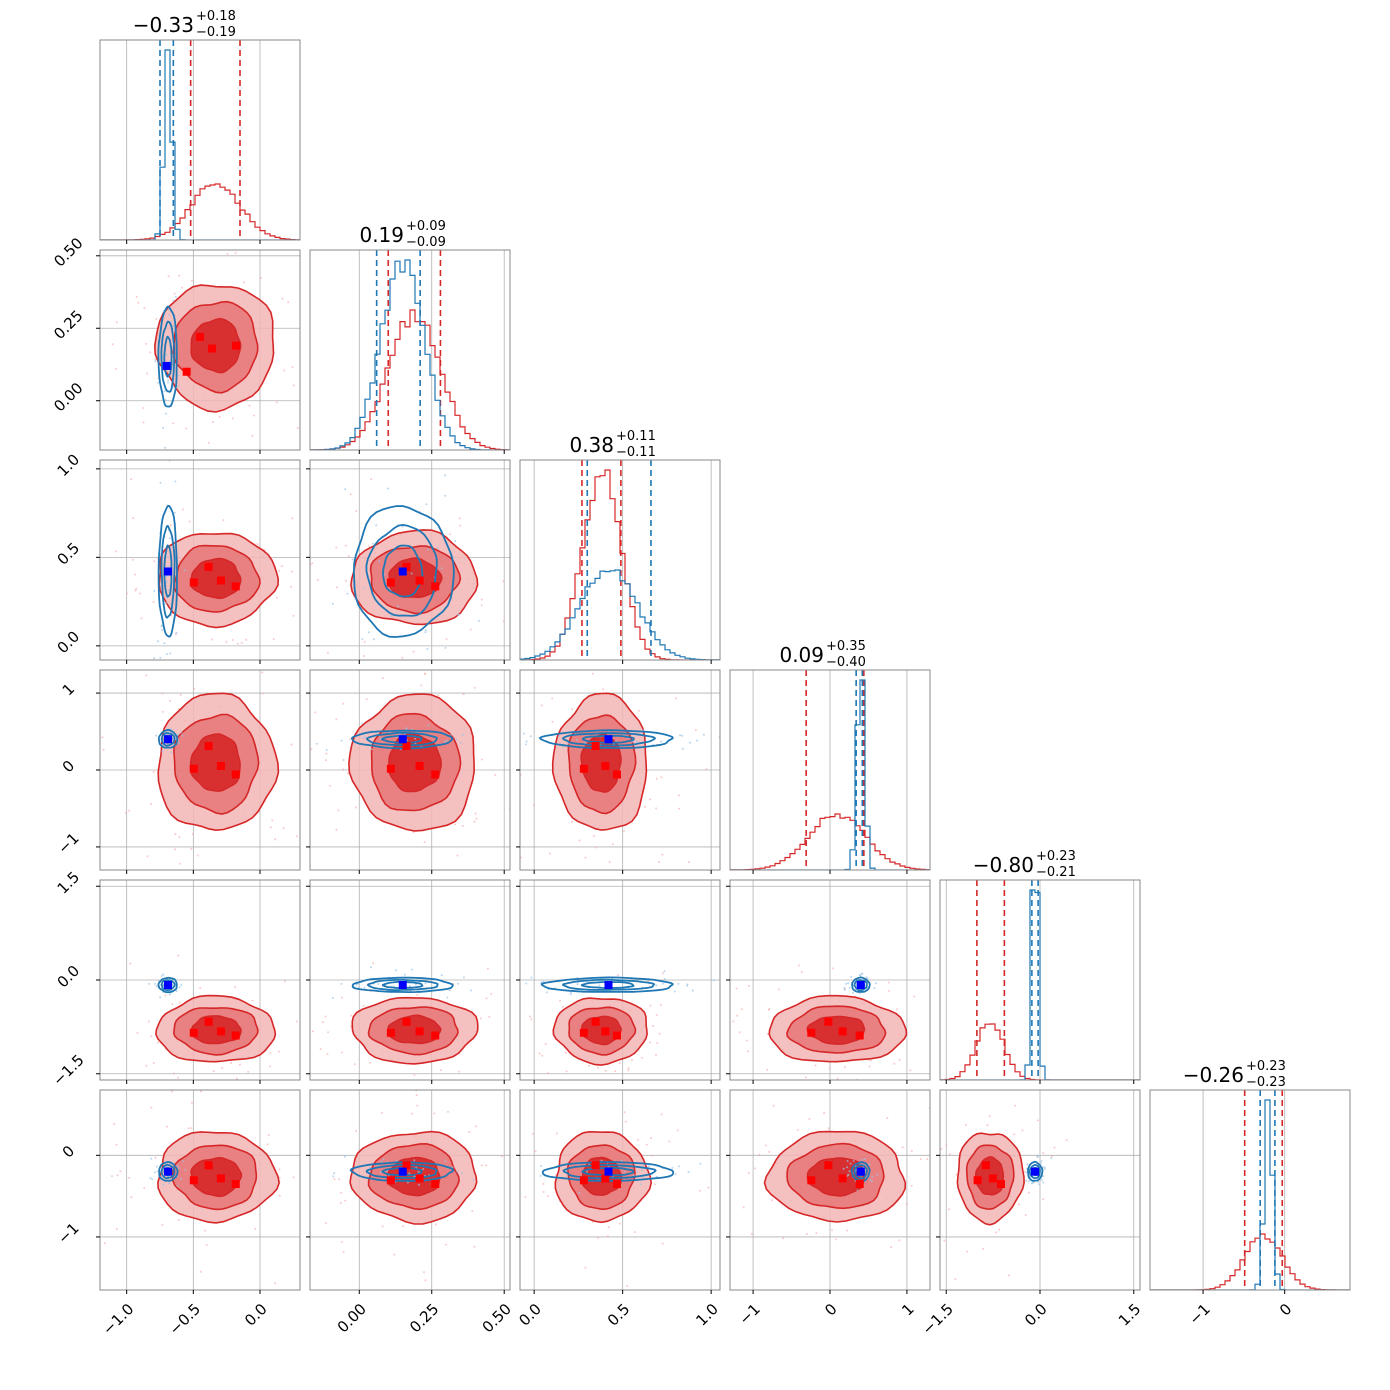 This screenshot has width=1390, height=1390. I want to click on y-tick-label: 0, so click(68, 1151).